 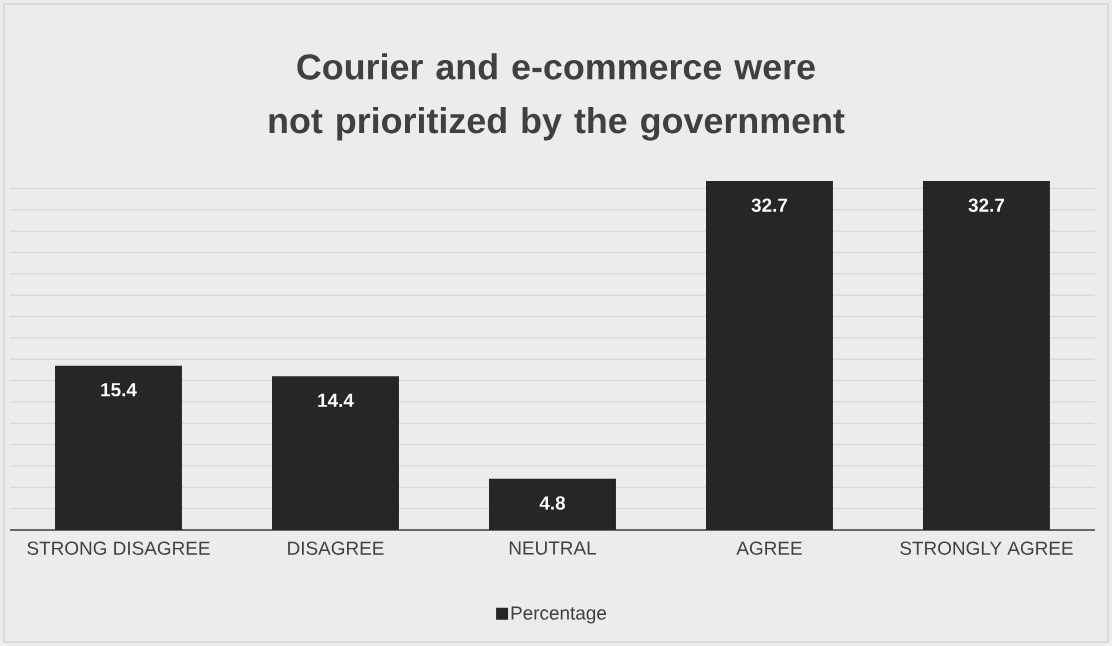 What do you see at coordinates (118, 548) in the screenshot?
I see `x-tick-label: STRONG DISAGREE` at bounding box center [118, 548].